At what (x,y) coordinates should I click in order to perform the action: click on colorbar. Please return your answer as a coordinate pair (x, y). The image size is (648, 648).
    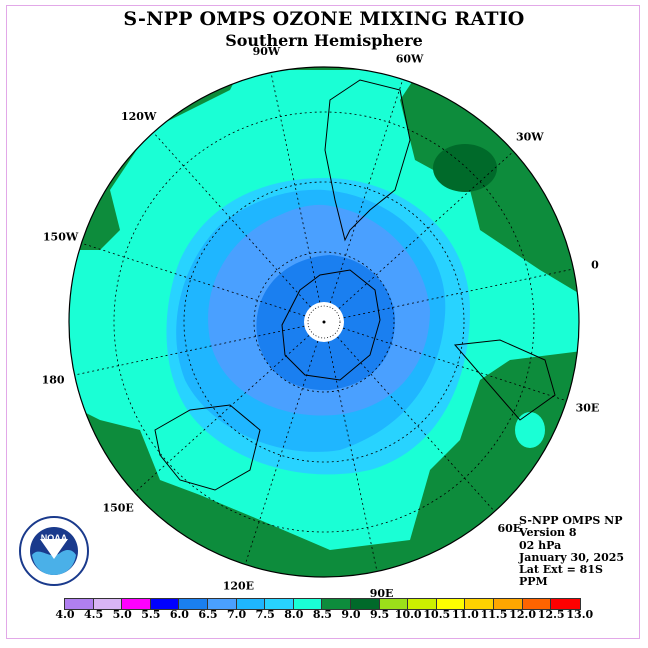
    Looking at the image, I should click on (322, 604).